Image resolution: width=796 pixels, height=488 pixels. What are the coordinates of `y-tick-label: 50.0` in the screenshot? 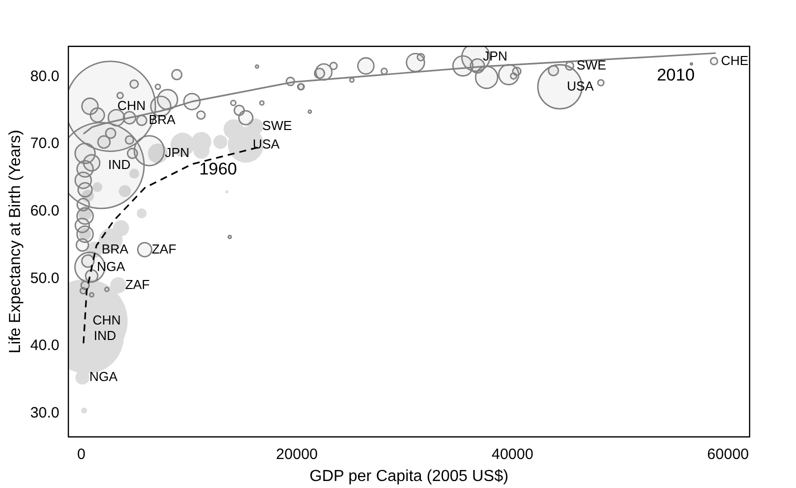 It's located at (45, 278).